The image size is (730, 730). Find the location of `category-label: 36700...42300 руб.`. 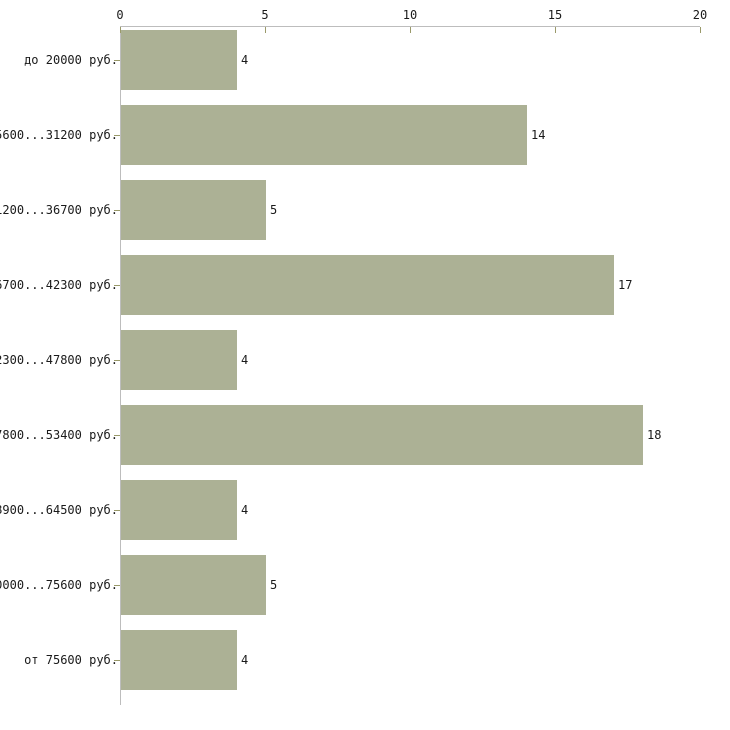

category-label: 36700...42300 руб. is located at coordinates (59, 285).